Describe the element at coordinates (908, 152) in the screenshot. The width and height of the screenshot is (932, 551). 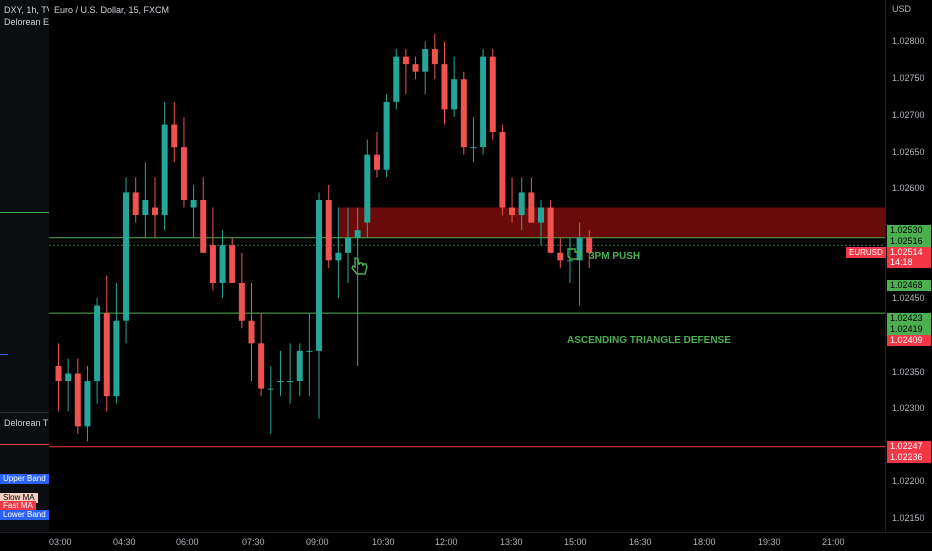
I see `price-label: 1.02650` at that location.